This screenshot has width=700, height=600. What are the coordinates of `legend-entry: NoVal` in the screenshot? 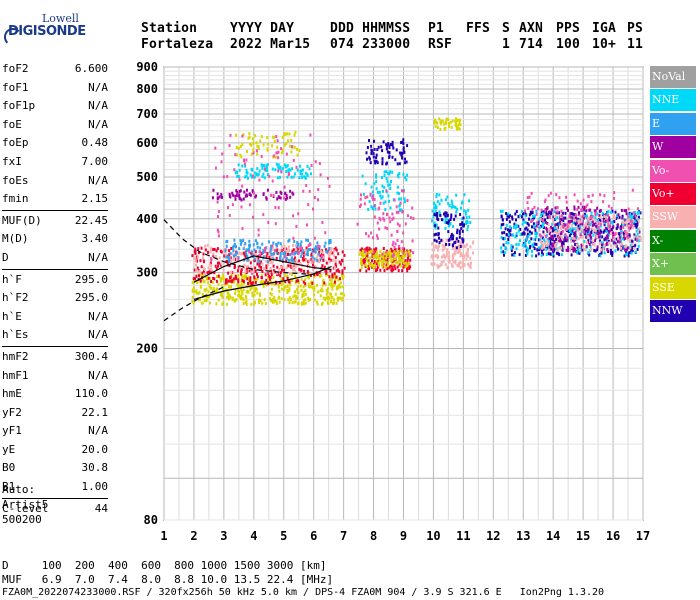 It's located at (673, 77).